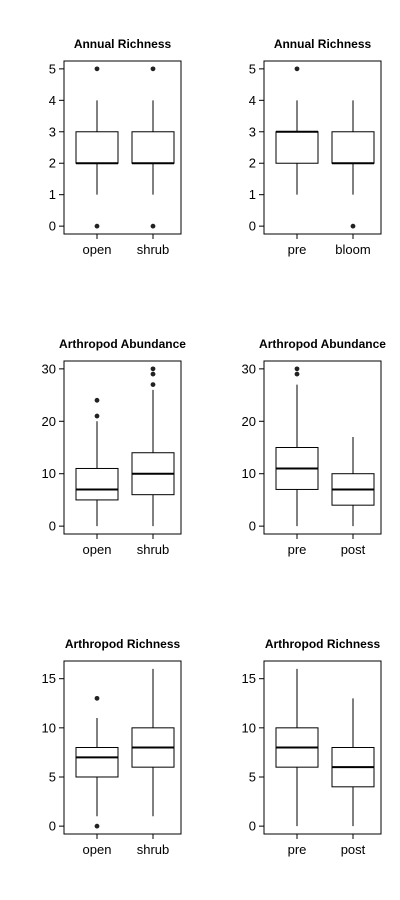 Image resolution: width=400 pixels, height=900 pixels. What do you see at coordinates (352, 249) in the screenshot?
I see `x-category-label: bloom` at bounding box center [352, 249].